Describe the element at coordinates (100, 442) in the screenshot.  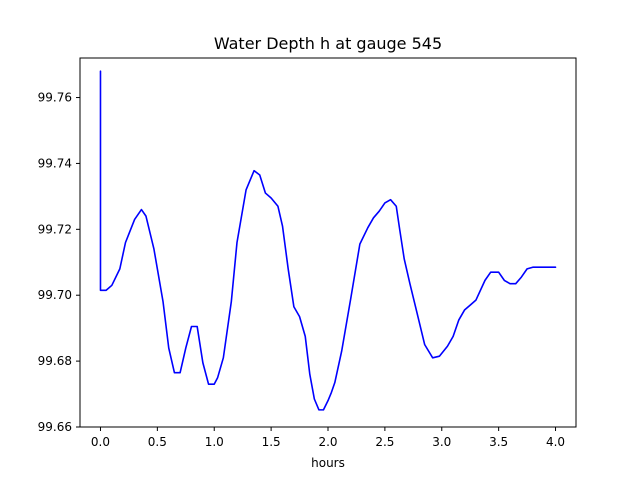
I see `x-tick-label: 0.0` at that location.